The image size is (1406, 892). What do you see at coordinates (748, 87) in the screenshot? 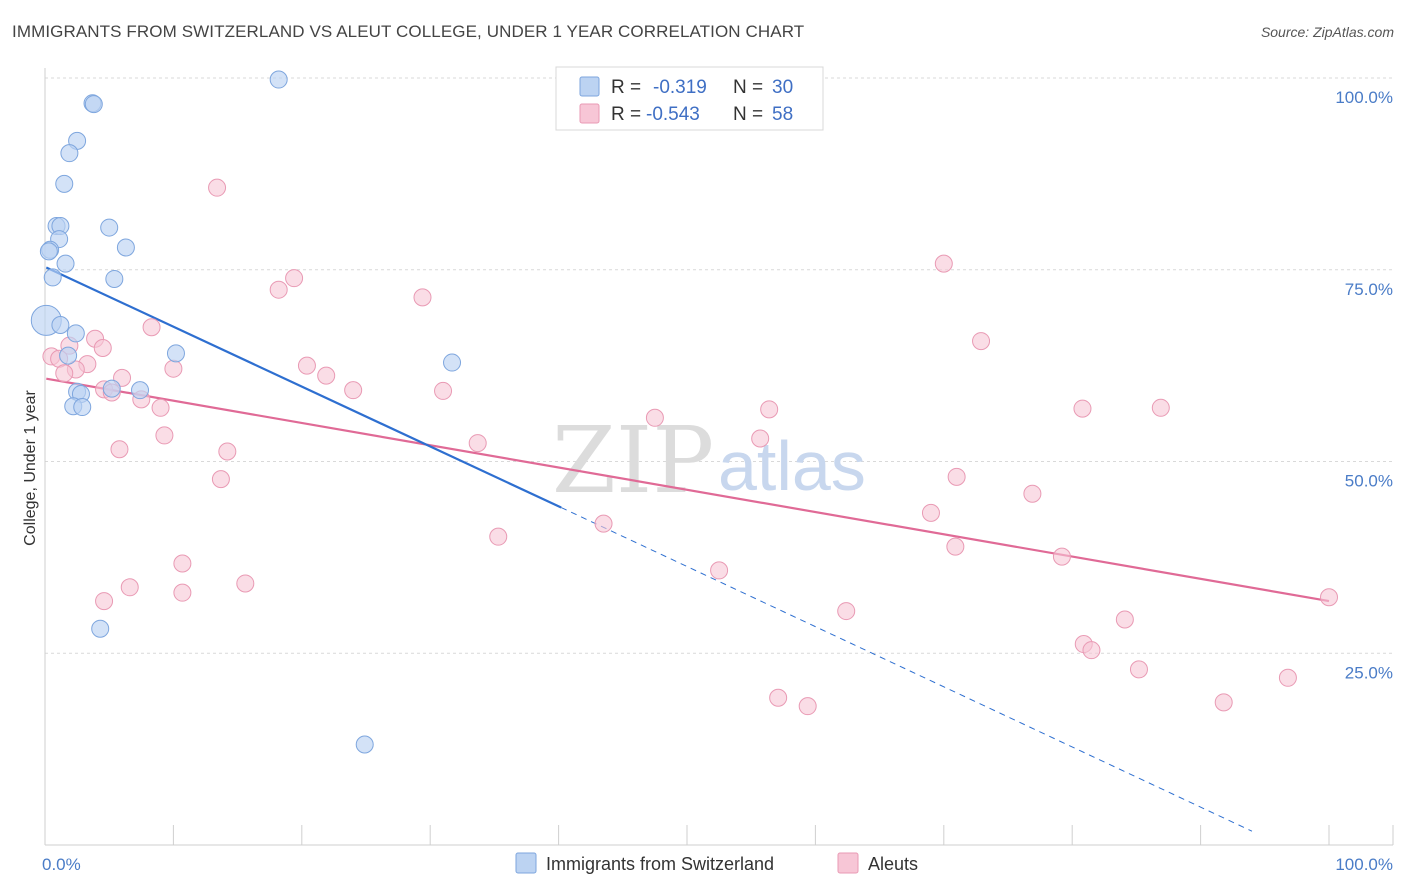
I see `legend-n-label-blue: N =` at bounding box center [748, 87].